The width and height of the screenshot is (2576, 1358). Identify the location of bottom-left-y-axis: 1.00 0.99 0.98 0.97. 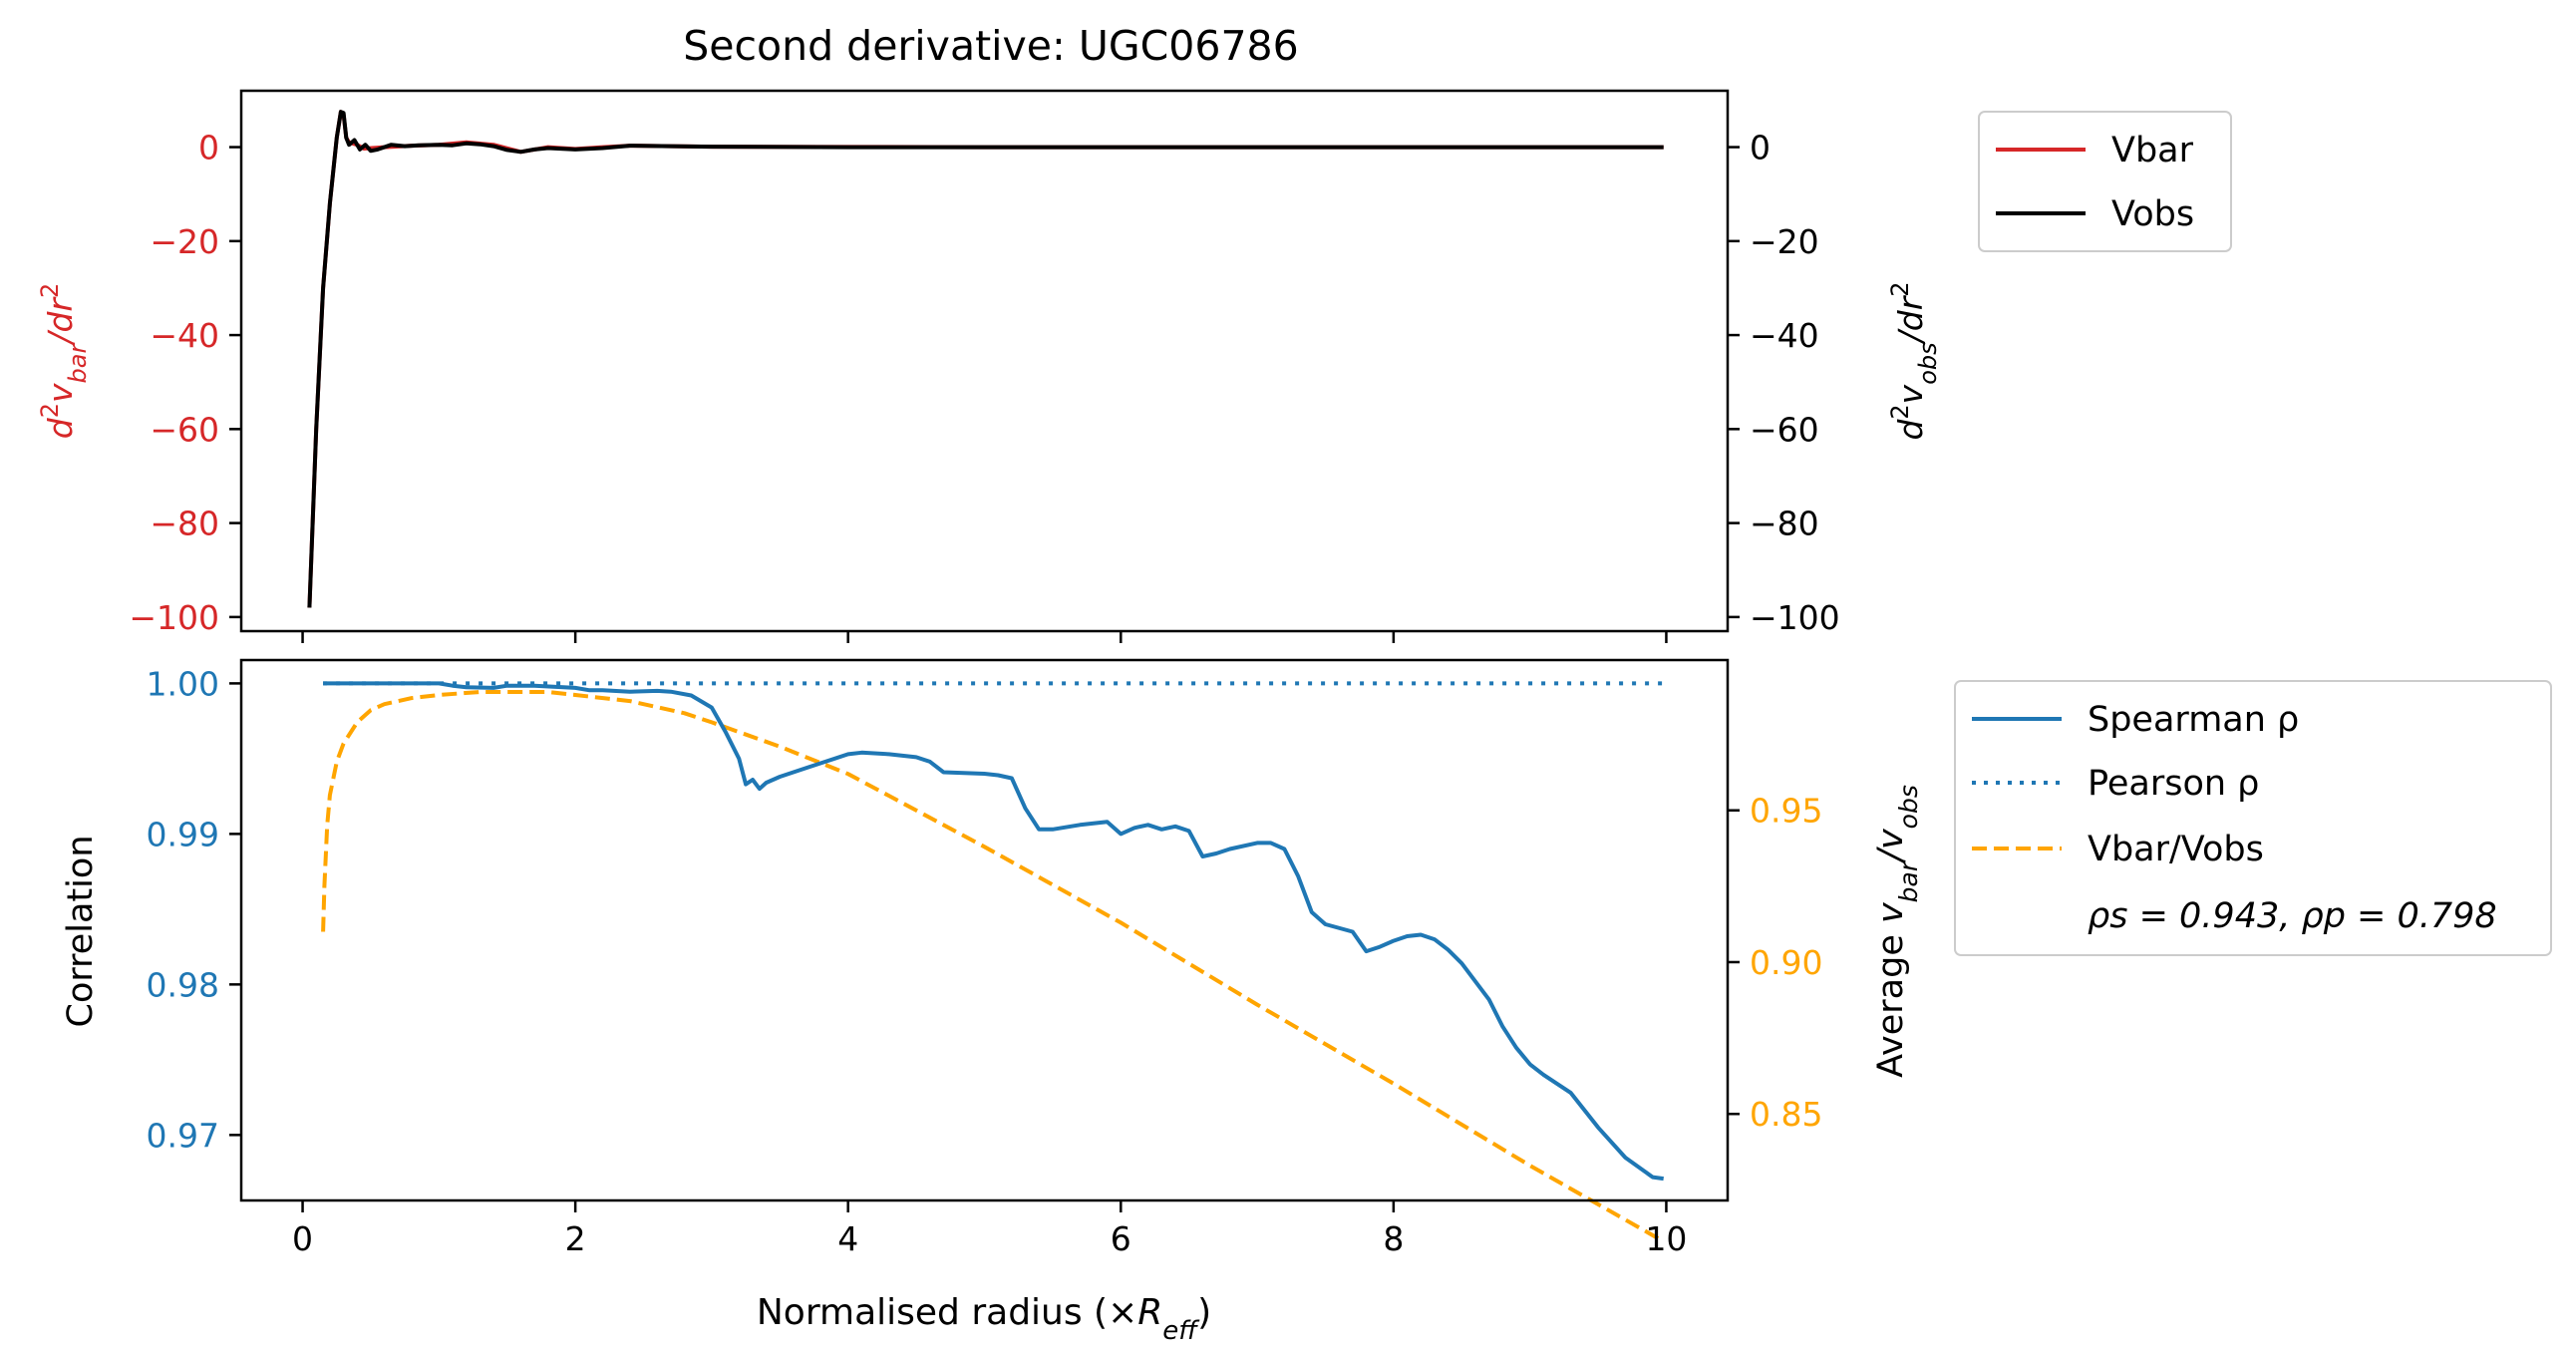
(194, 909).